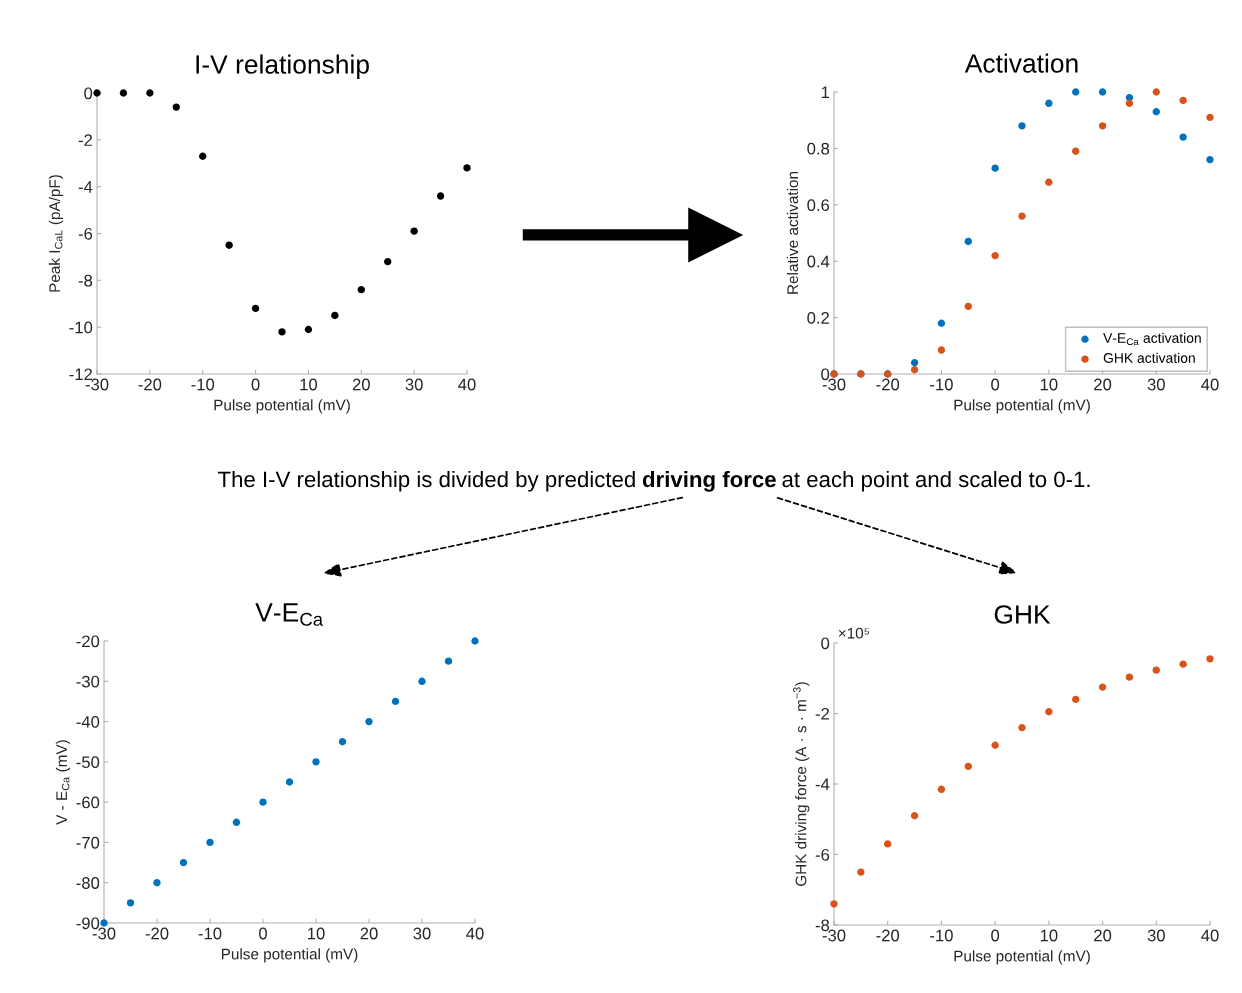  What do you see at coordinates (792, 233) in the screenshot?
I see `y-axis-title: Relative activation` at bounding box center [792, 233].